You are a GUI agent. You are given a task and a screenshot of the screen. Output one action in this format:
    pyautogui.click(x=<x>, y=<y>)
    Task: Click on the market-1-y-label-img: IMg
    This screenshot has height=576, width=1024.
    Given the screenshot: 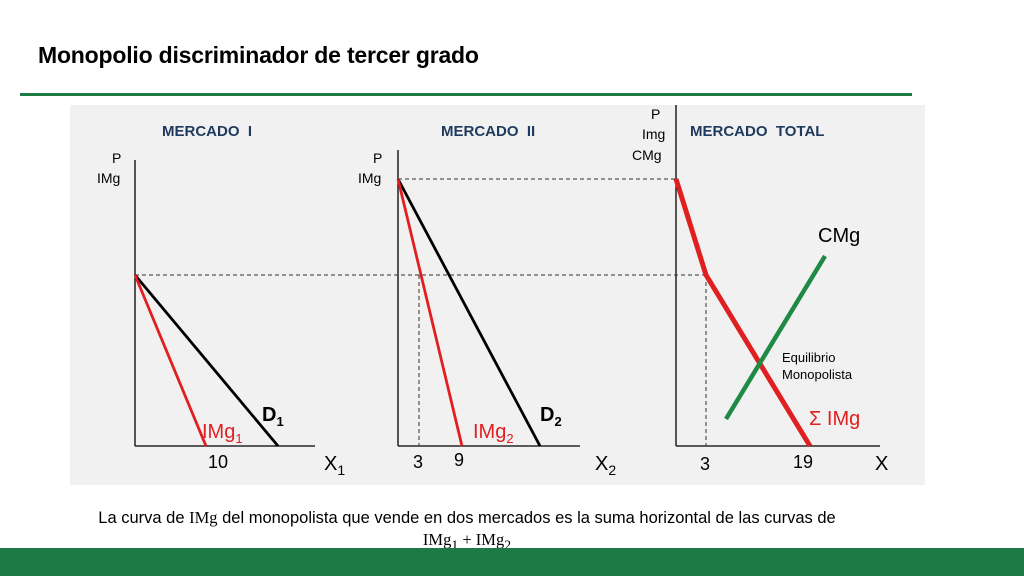 What is the action you would take?
    pyautogui.click(x=108, y=178)
    